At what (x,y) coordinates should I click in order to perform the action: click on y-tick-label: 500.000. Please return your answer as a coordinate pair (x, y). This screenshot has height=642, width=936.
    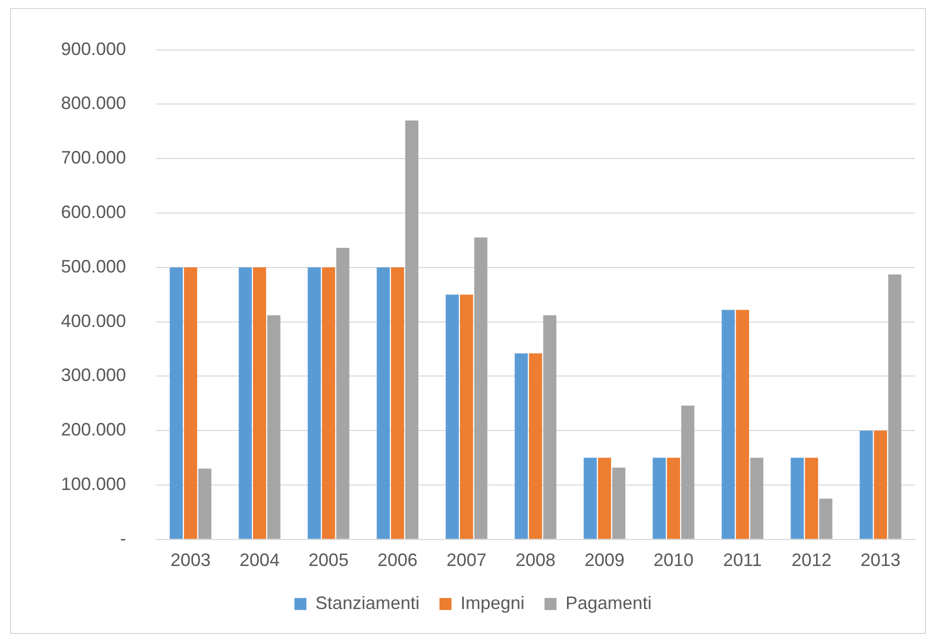
    Looking at the image, I should click on (93, 266).